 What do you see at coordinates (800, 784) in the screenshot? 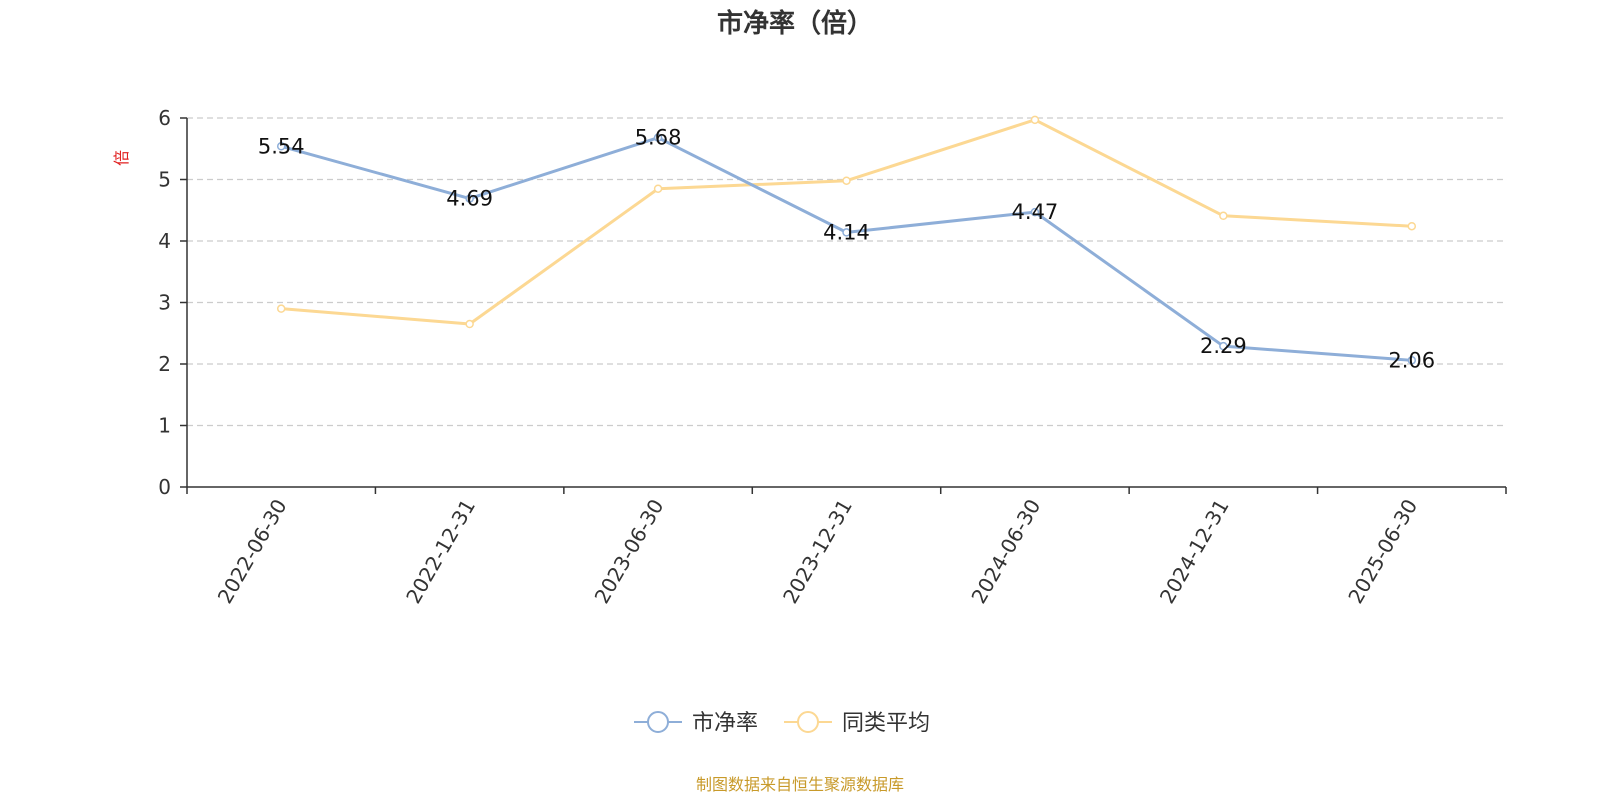
I see `source-note: 制图数据来自恒生聚源数据库` at bounding box center [800, 784].